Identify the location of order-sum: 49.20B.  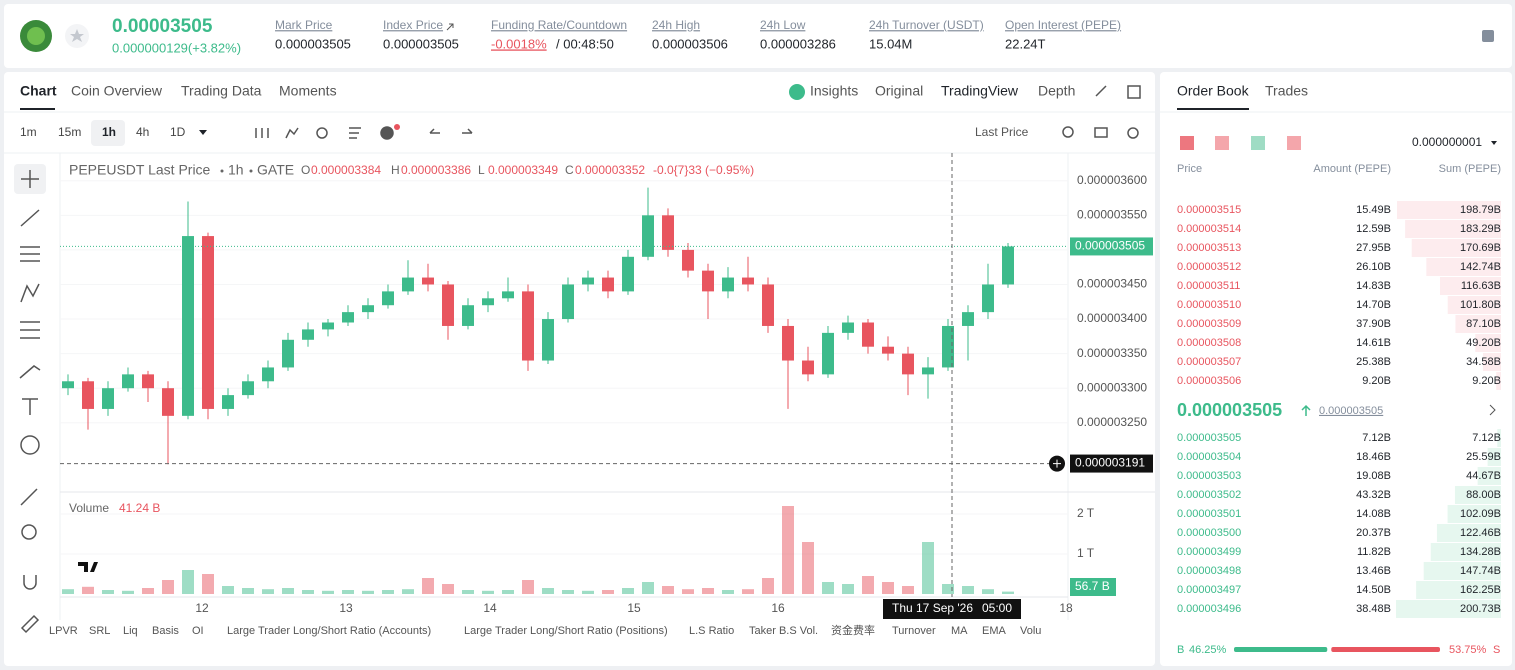
(1483, 343).